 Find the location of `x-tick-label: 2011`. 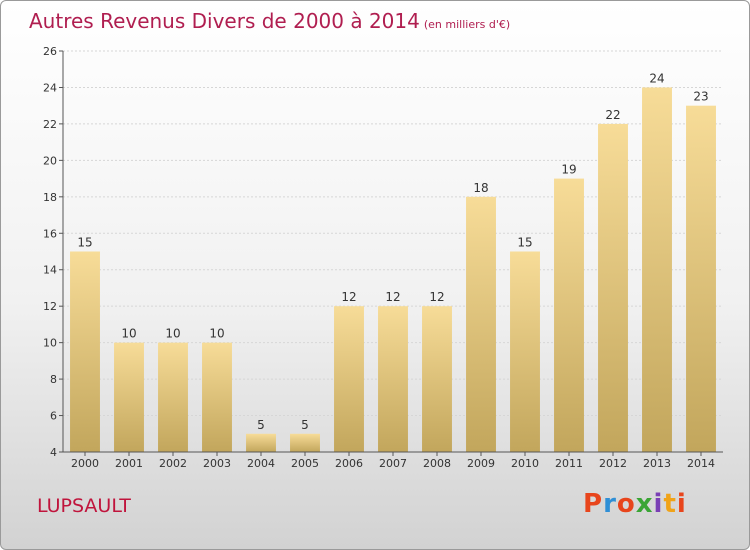

x-tick-label: 2011 is located at coordinates (569, 463).